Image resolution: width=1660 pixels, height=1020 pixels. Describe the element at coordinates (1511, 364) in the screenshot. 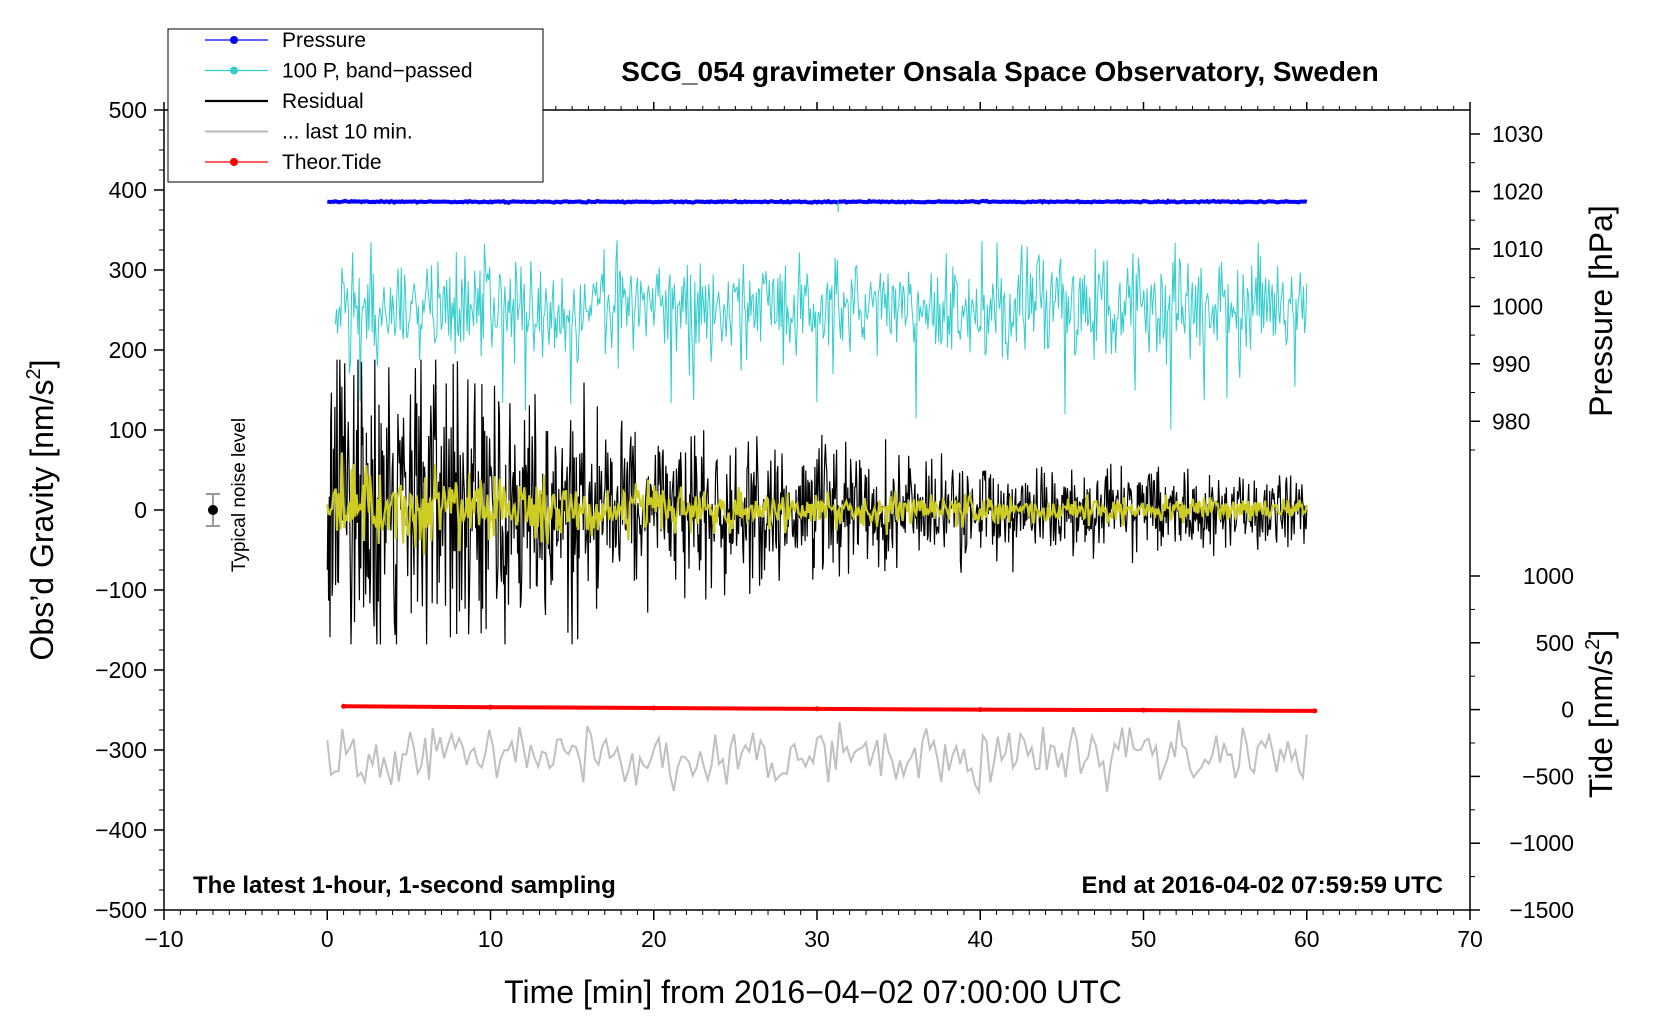

I see `pressure-tick-label: 990` at that location.